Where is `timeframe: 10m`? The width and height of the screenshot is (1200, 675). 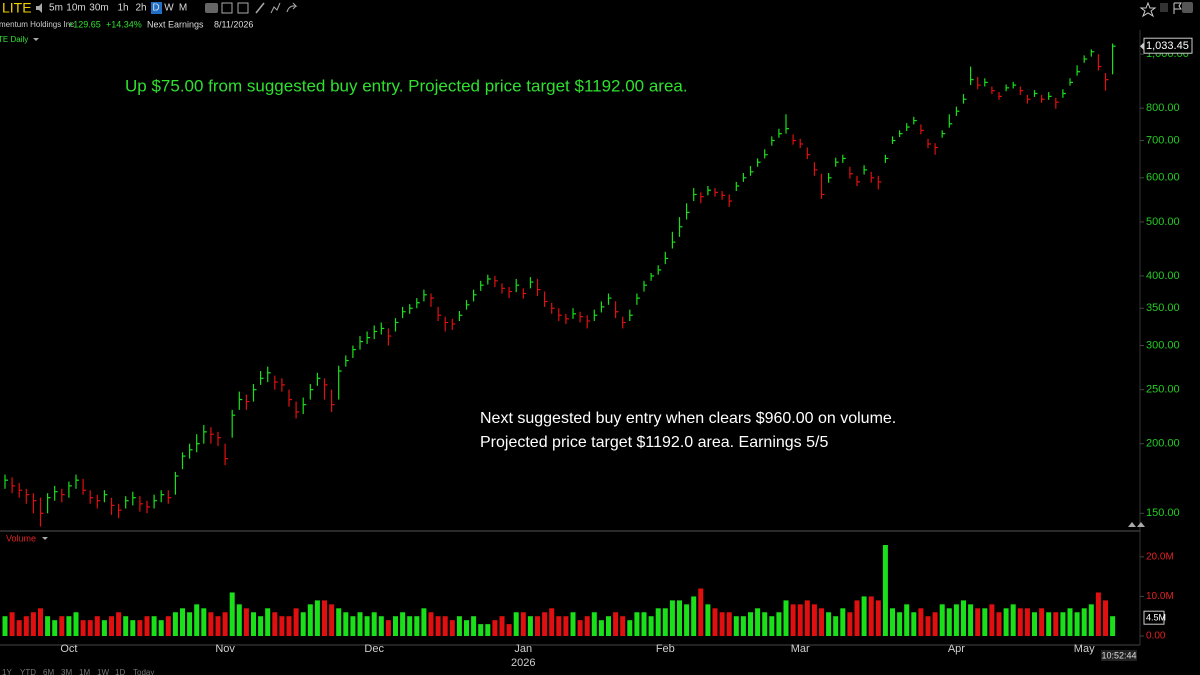 timeframe: 10m is located at coordinates (75, 8).